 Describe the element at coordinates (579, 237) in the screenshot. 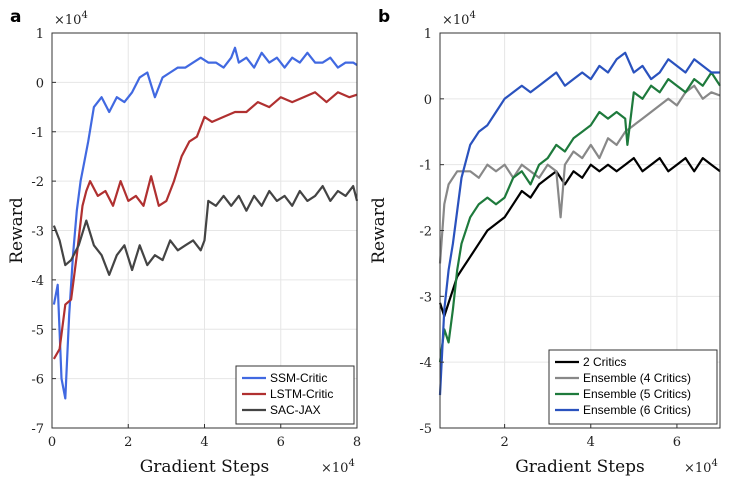

I see `series-line-2-critics` at that location.